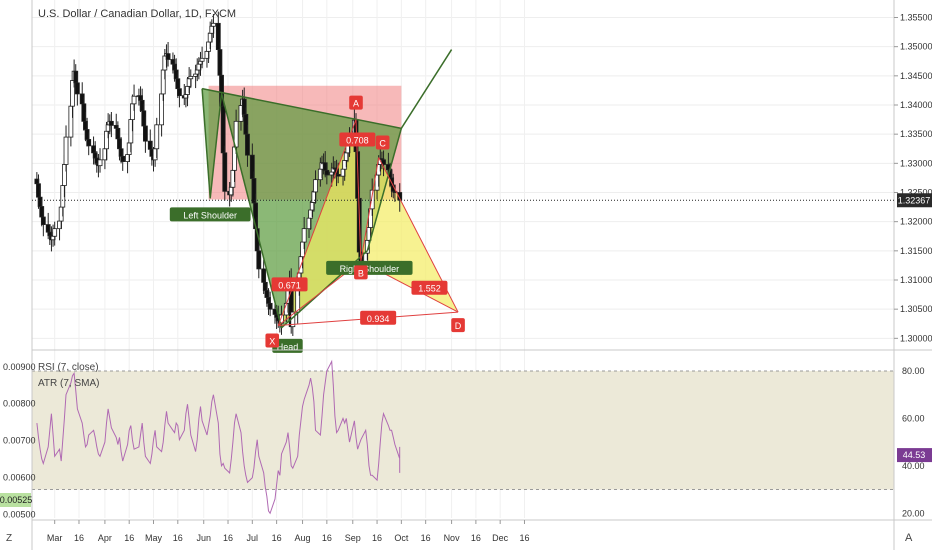  I want to click on head-label-text: Head, so click(288, 347).